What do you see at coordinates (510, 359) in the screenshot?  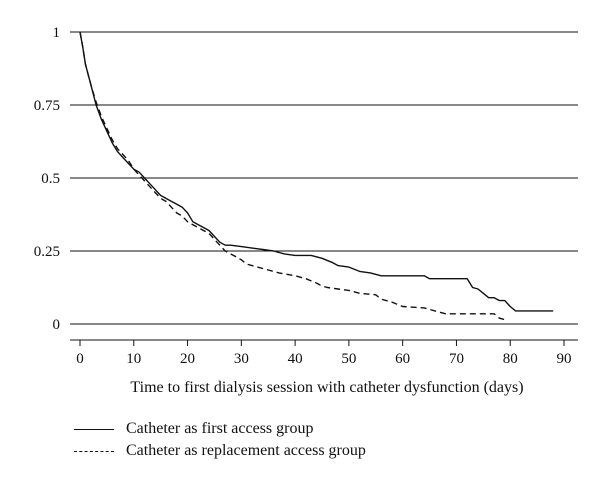 I see `x-tick-label: 80` at bounding box center [510, 359].